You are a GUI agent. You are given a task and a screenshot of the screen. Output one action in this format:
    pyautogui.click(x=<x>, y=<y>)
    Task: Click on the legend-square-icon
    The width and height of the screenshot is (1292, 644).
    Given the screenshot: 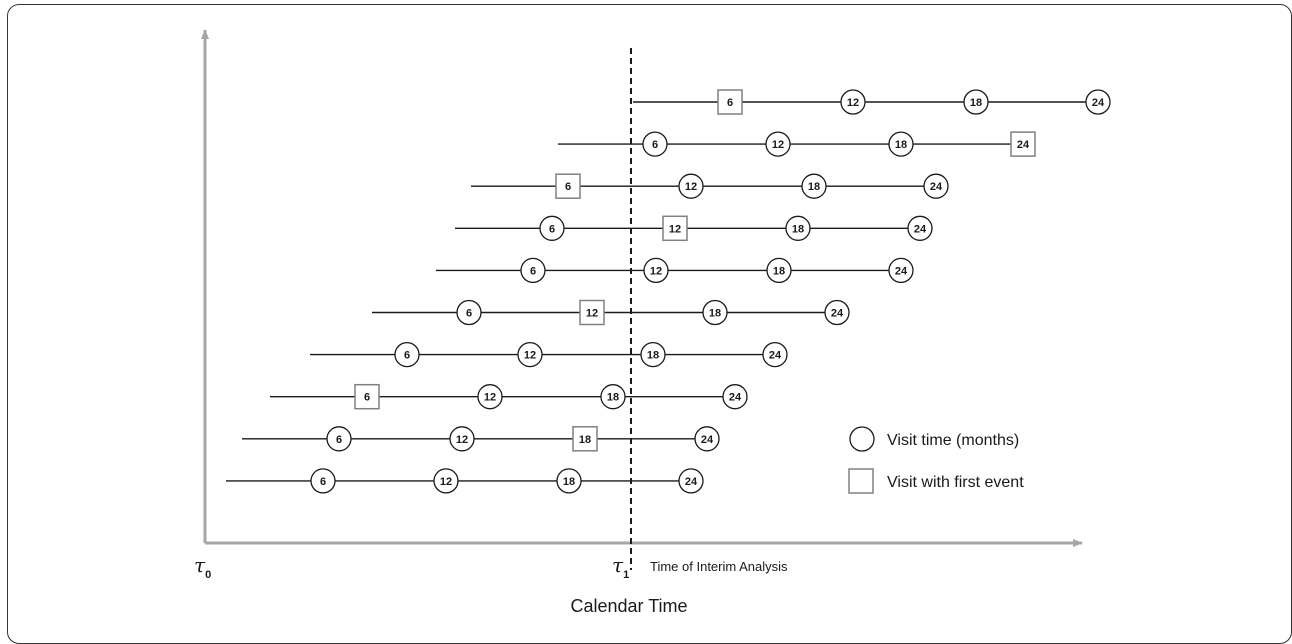 What is the action you would take?
    pyautogui.click(x=861, y=481)
    